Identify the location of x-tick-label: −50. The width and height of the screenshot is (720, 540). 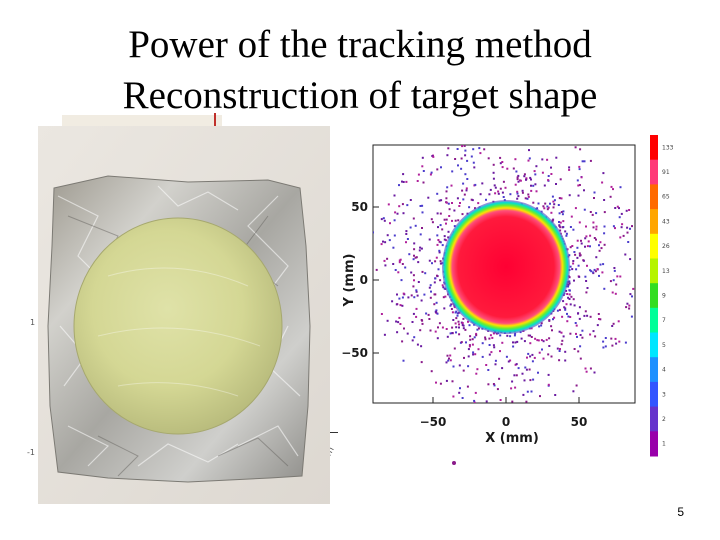
(433, 422).